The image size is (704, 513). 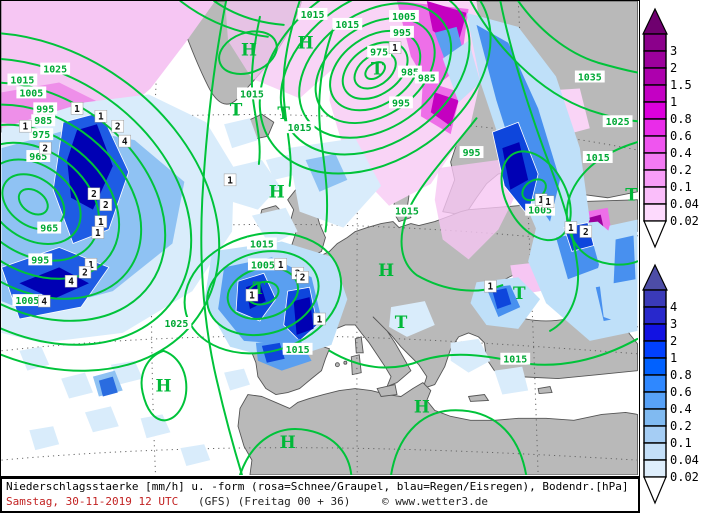 What do you see at coordinates (673, 102) in the screenshot?
I see `scale-label: 1` at bounding box center [673, 102].